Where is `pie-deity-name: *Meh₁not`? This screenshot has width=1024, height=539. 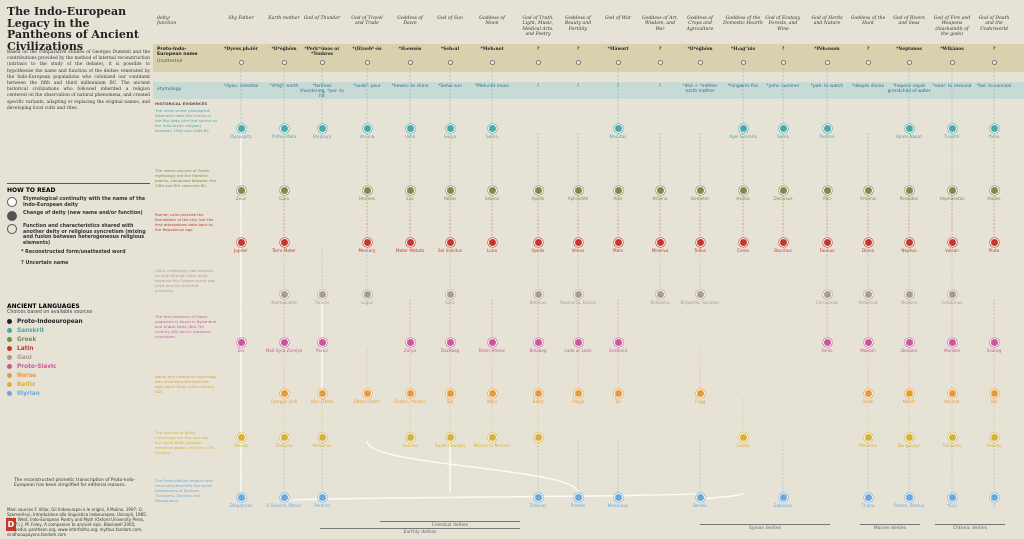 pie-deity-name: *Meh₁not is located at coordinates (492, 49).